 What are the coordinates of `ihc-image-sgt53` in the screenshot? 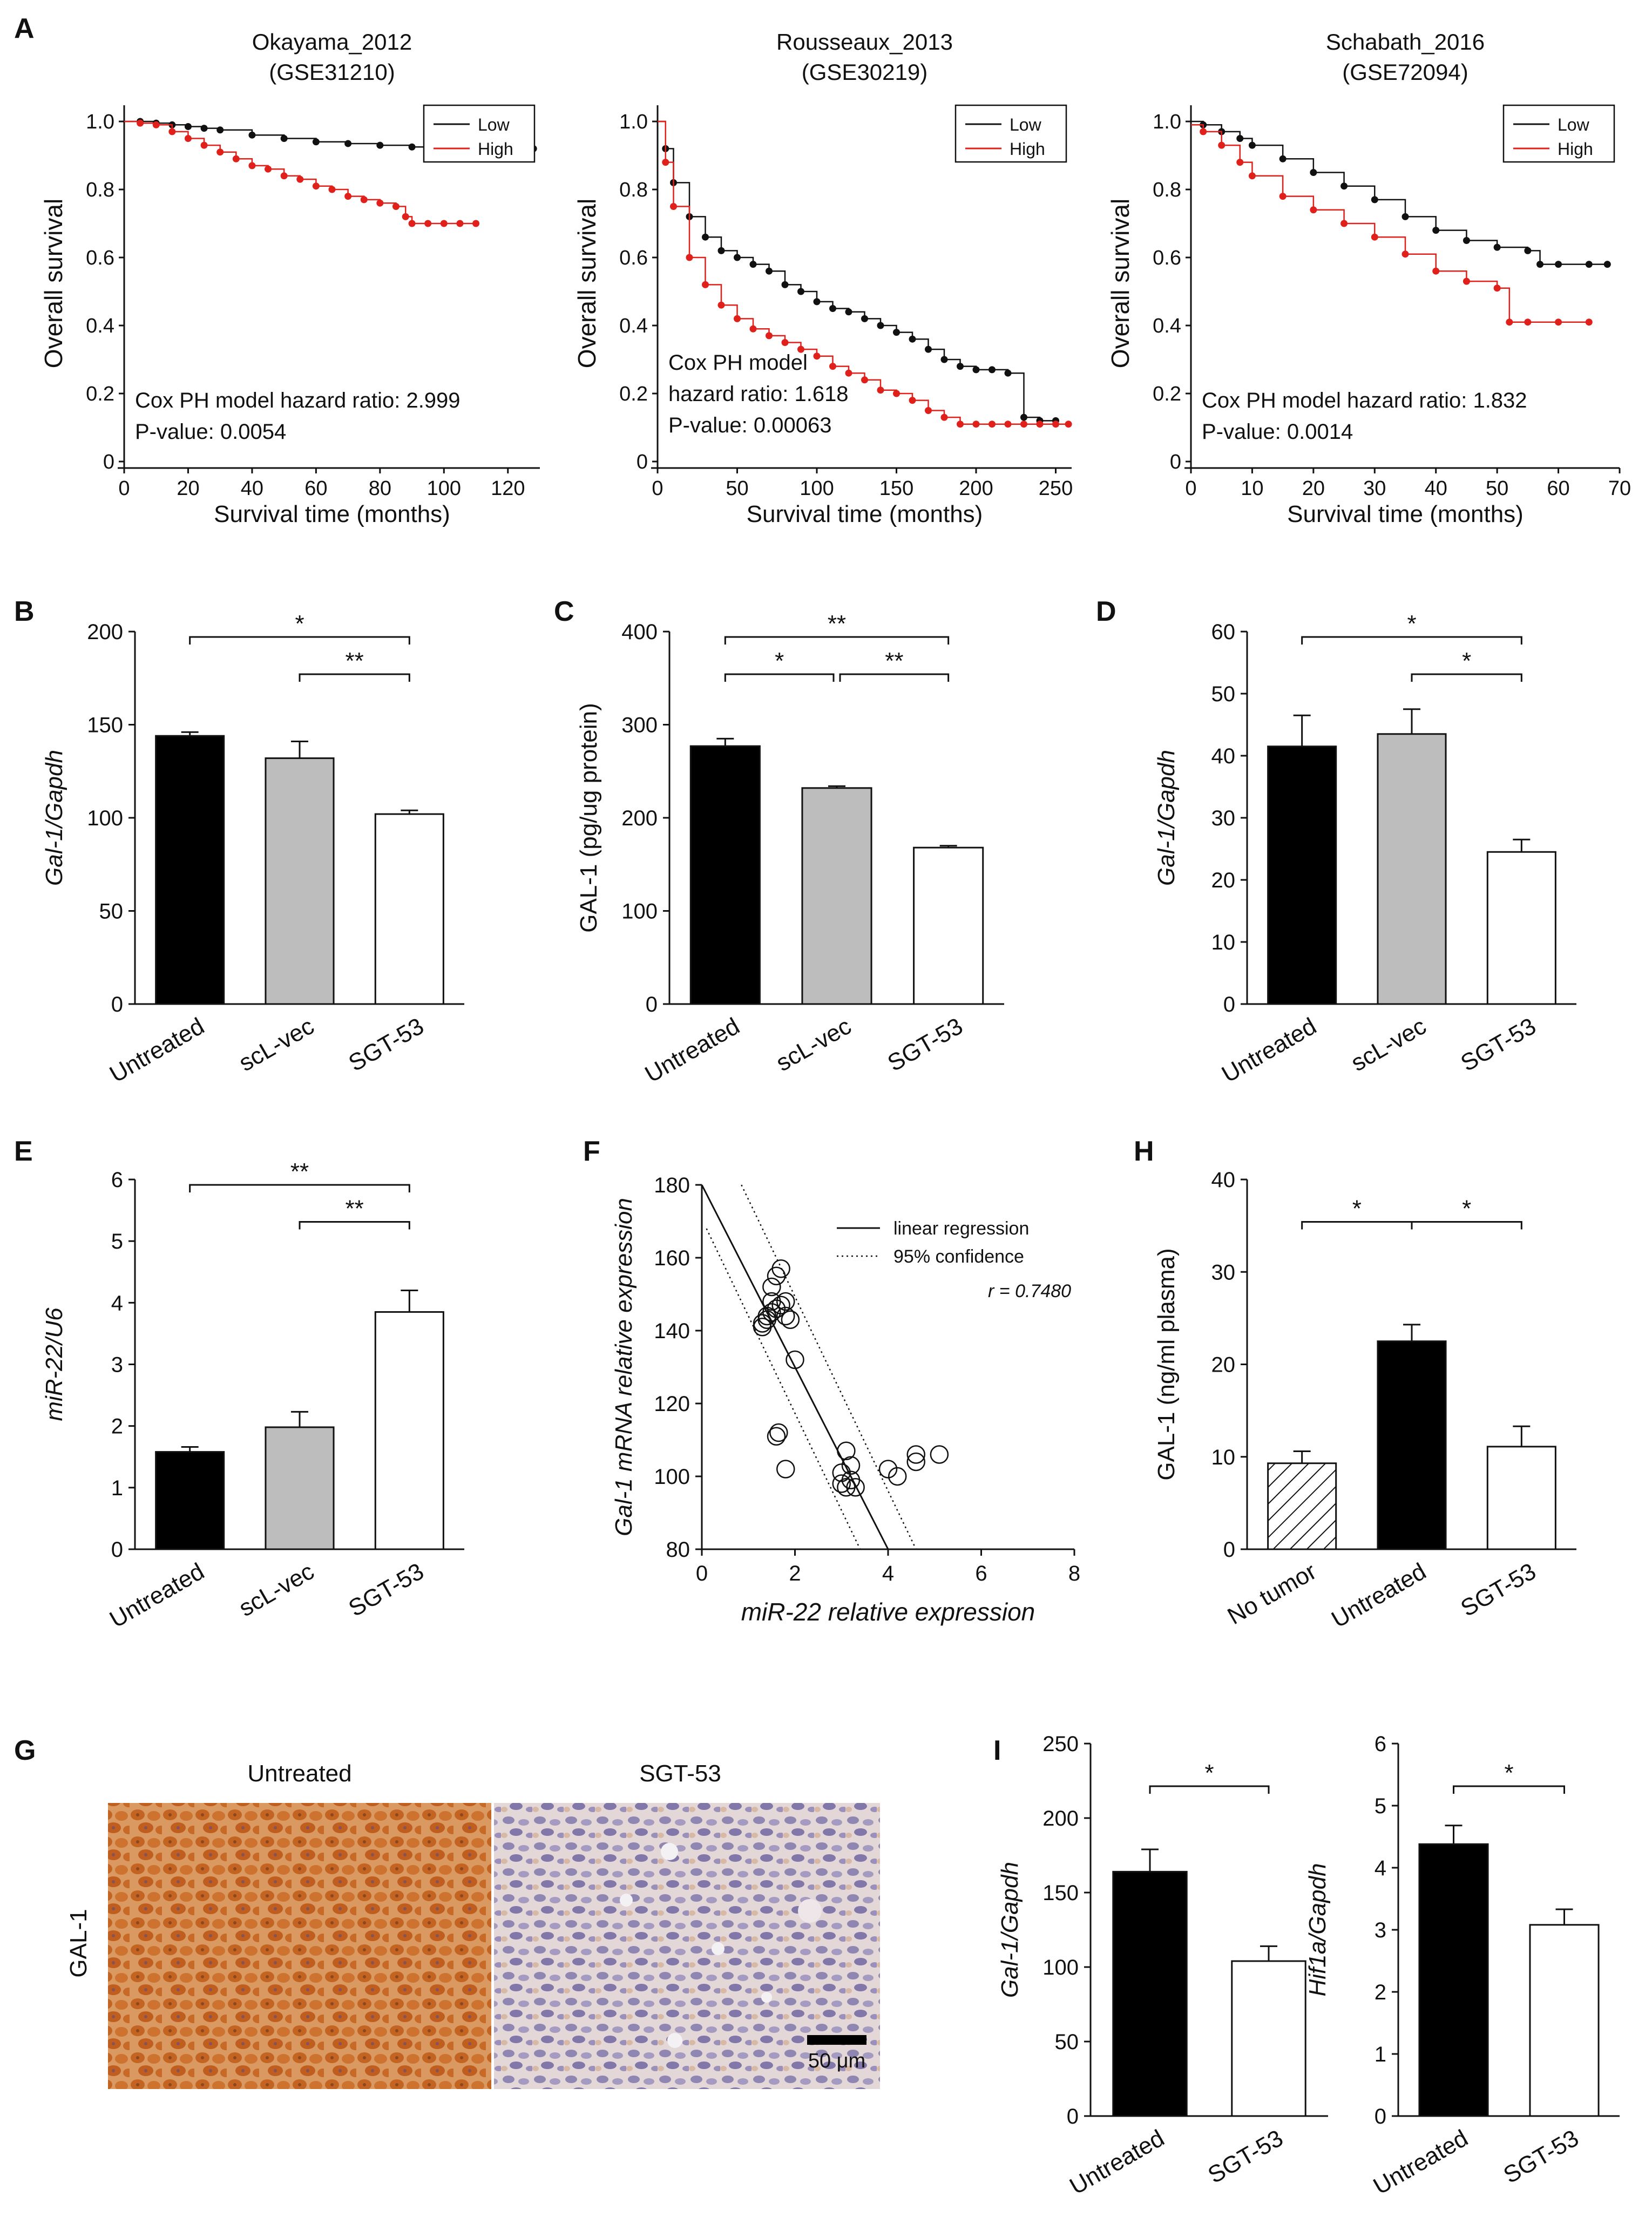 It's located at (687, 1946).